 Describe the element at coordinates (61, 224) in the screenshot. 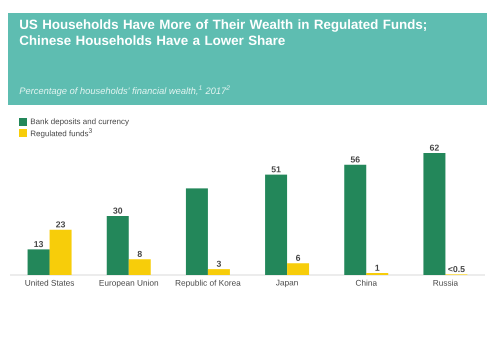

I see `data-label: 23` at that location.